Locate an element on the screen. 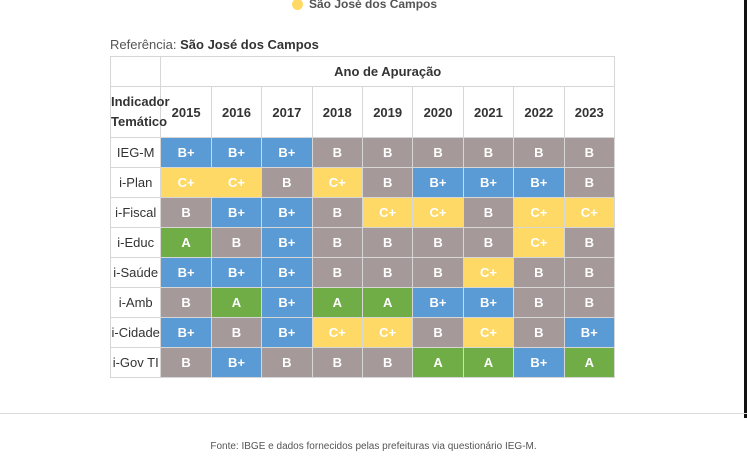 The width and height of the screenshot is (747, 457). indicator-label: IEG-M is located at coordinates (135, 152).